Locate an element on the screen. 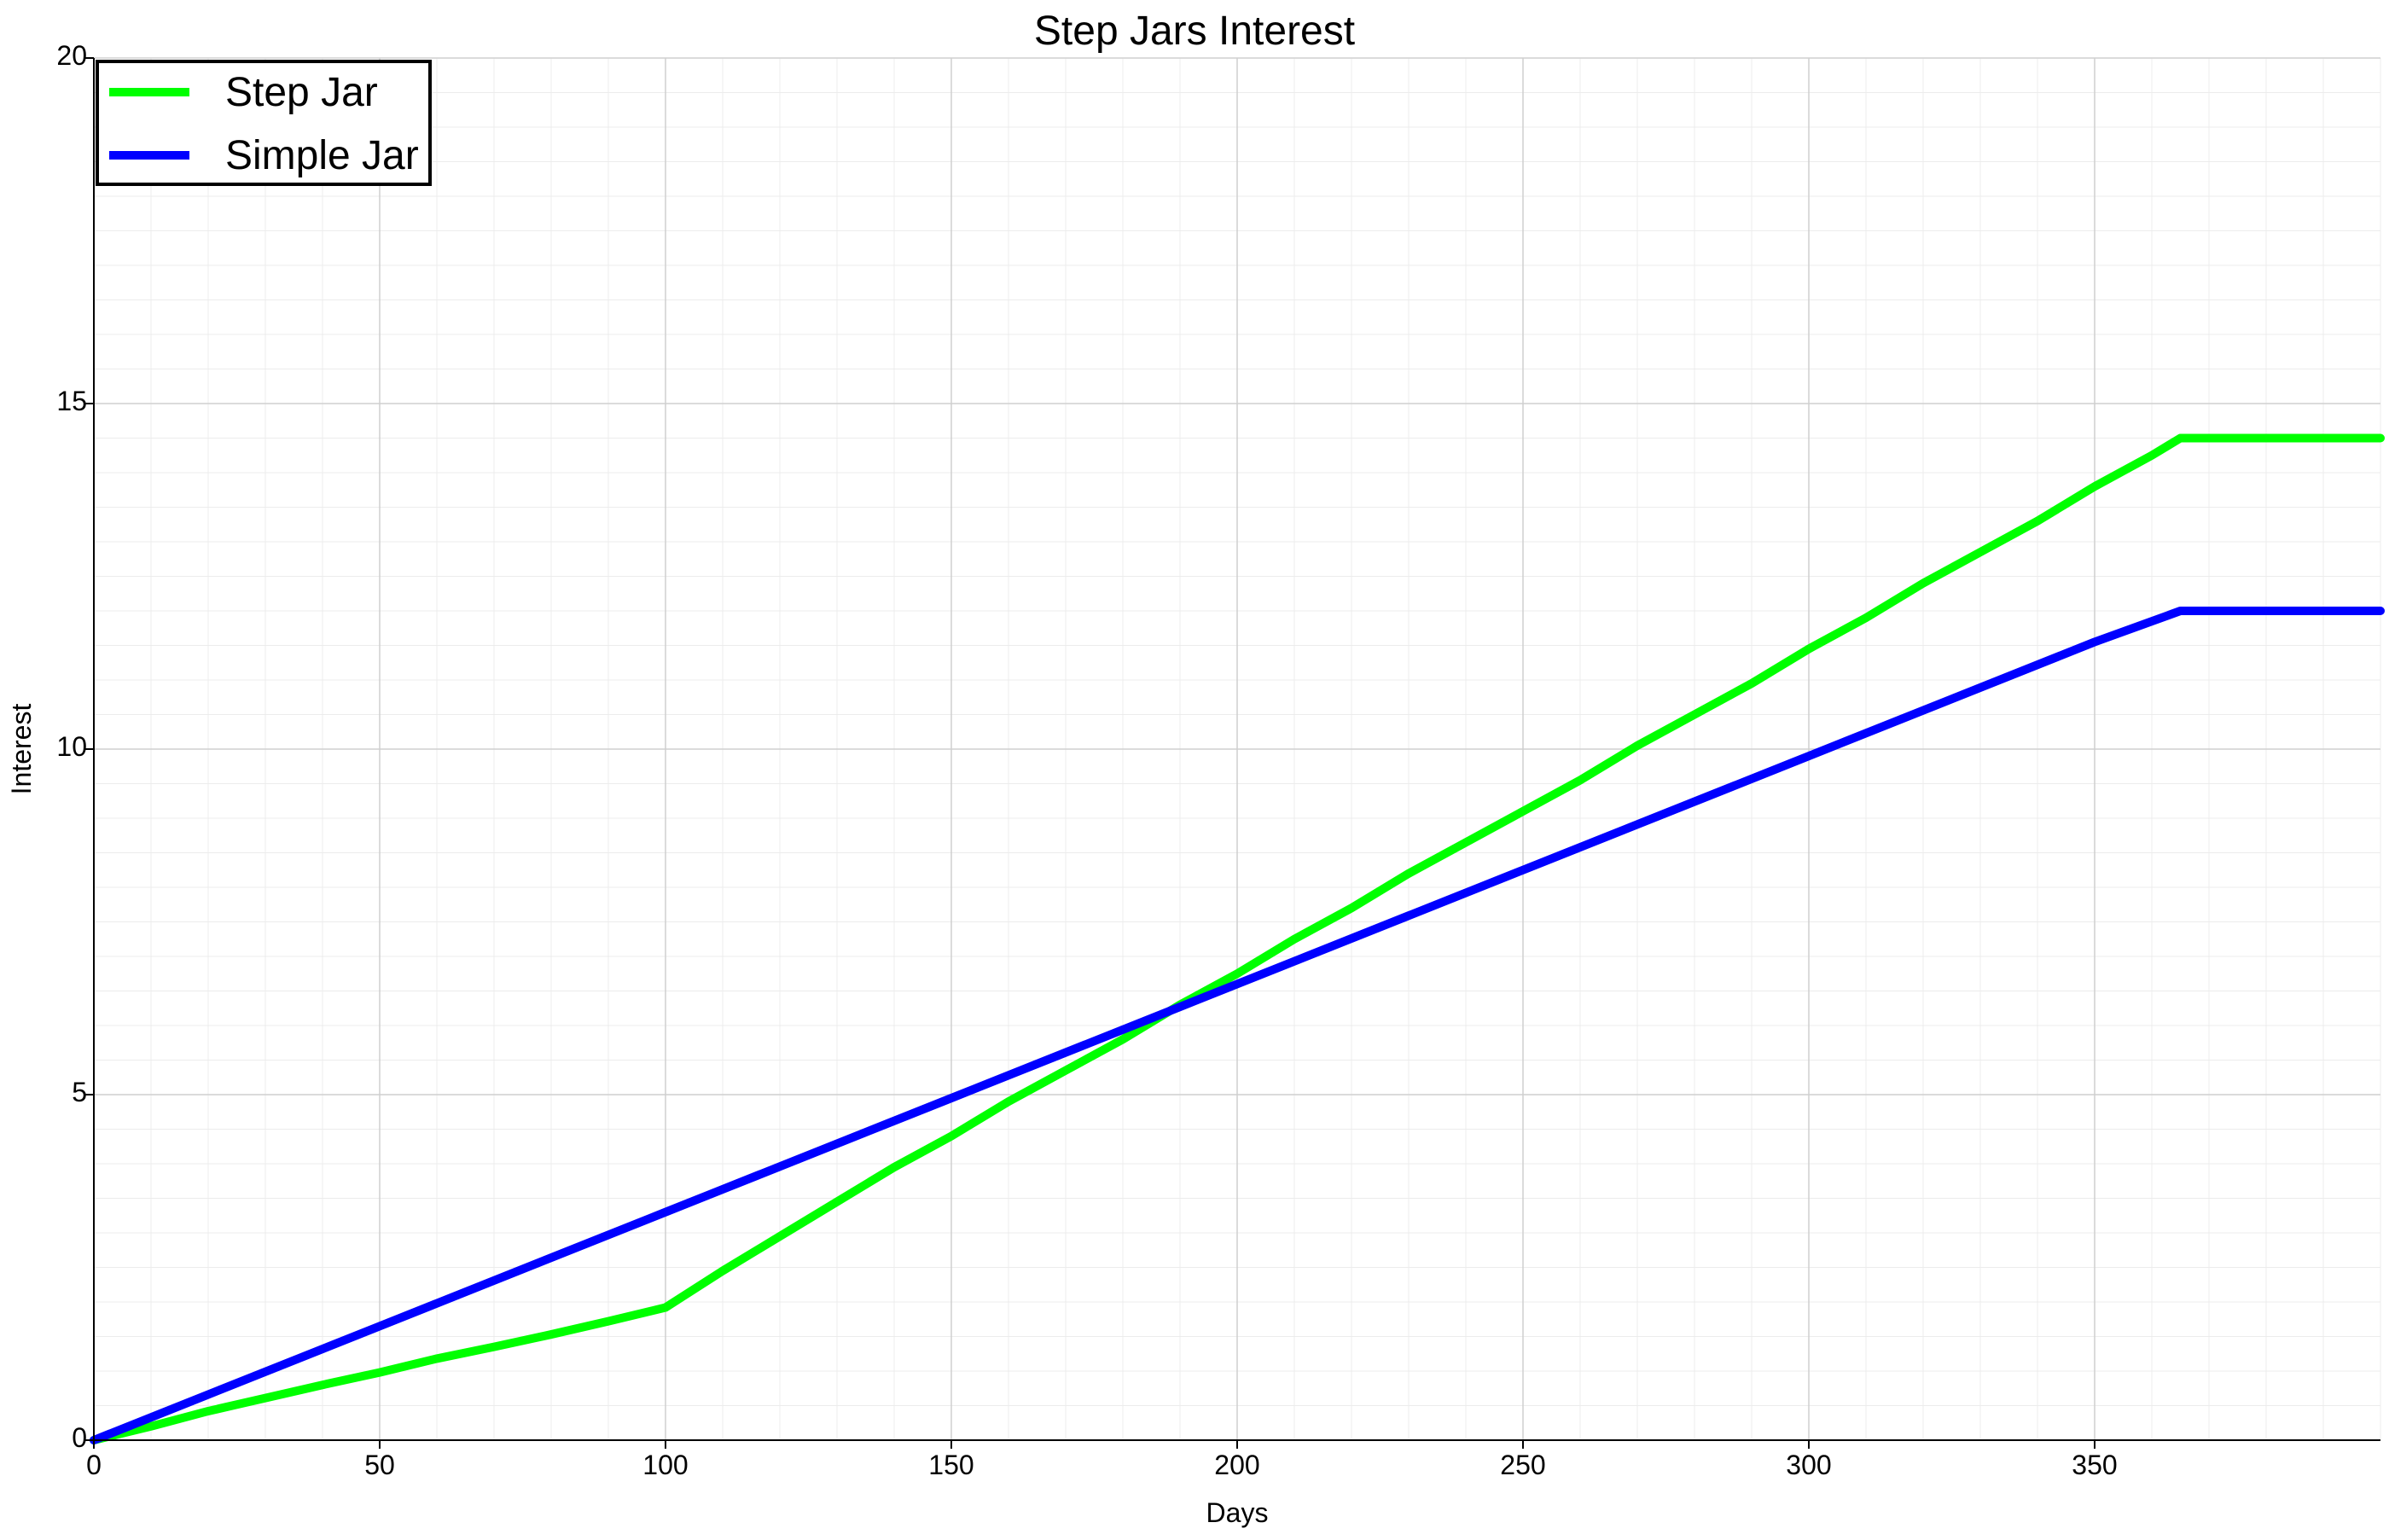 The width and height of the screenshot is (2389, 1540). y-tick-label: 15 is located at coordinates (71, 401).